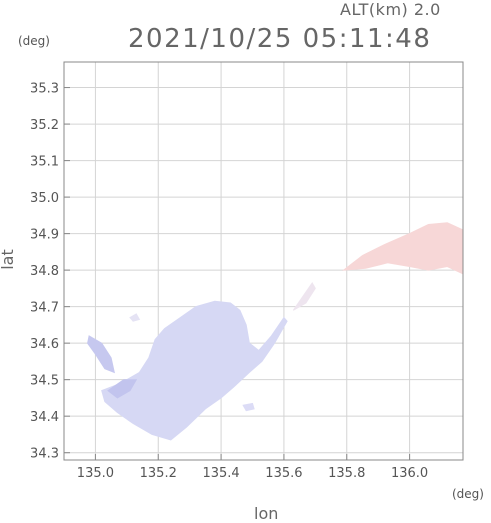 The image size is (491, 523). I want to click on y-unit-label: (deg), so click(34, 41).